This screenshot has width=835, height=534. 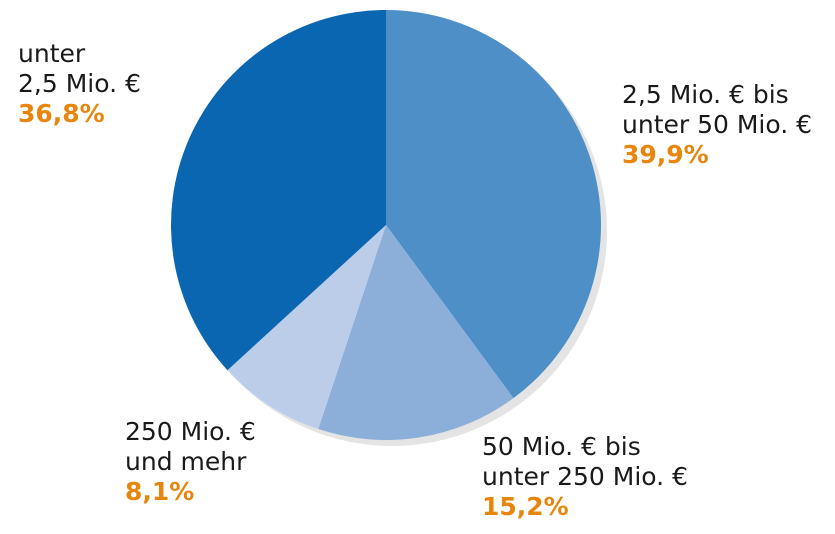 What do you see at coordinates (717, 124) in the screenshot?
I see `slice-label: unter 50 Mio. €` at bounding box center [717, 124].